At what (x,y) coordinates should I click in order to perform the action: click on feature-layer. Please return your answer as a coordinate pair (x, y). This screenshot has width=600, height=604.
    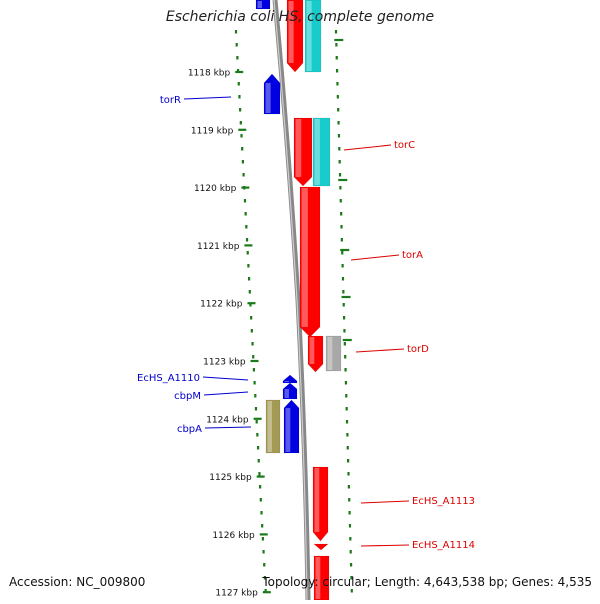
    Looking at the image, I should click on (298, 300).